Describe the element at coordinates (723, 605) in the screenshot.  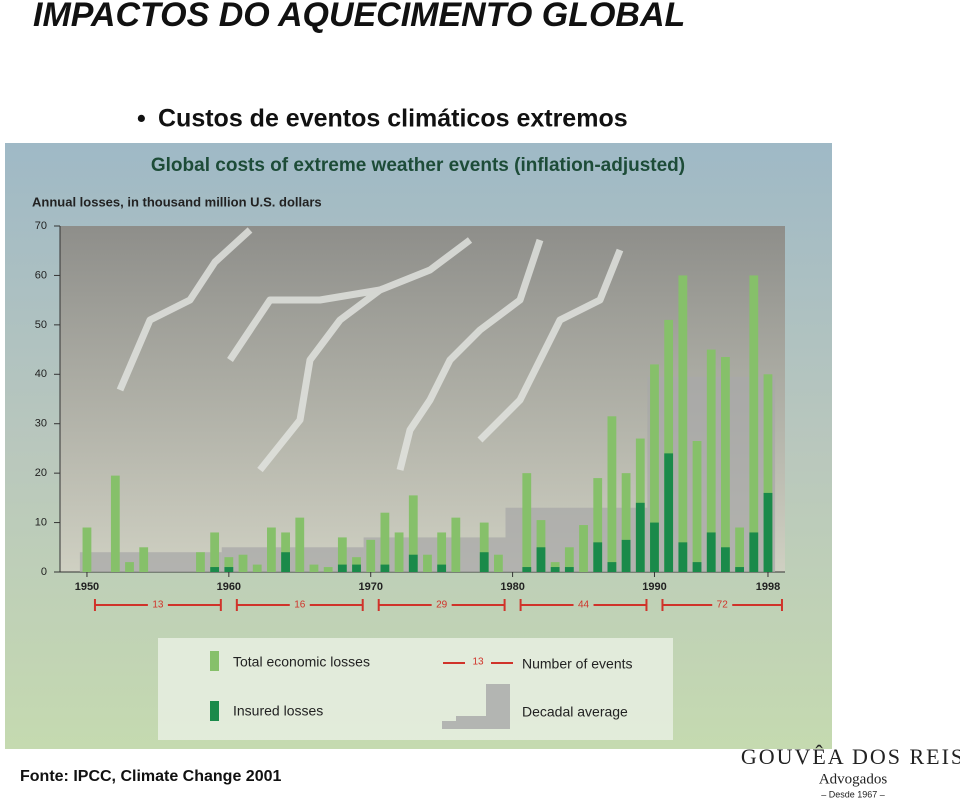
I see `event-count: 72` at that location.